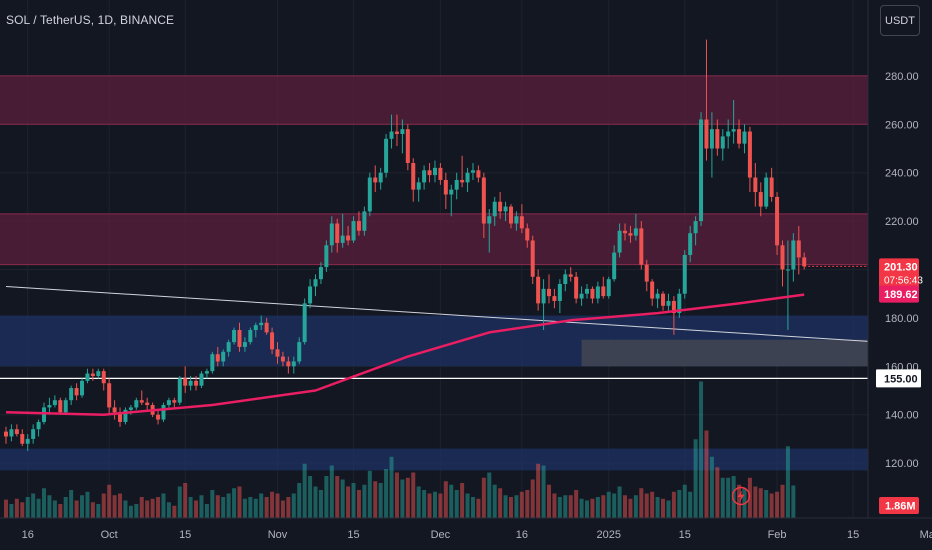  I want to click on time-axis, so click(466, 534).